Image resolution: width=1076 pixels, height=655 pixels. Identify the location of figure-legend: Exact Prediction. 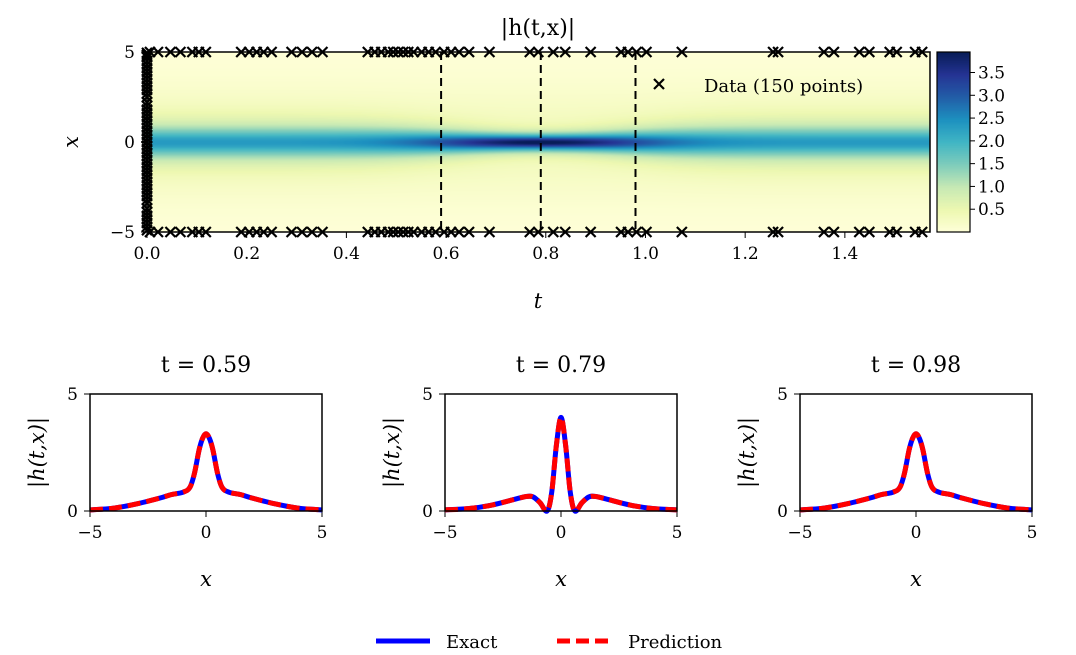
(549, 642).